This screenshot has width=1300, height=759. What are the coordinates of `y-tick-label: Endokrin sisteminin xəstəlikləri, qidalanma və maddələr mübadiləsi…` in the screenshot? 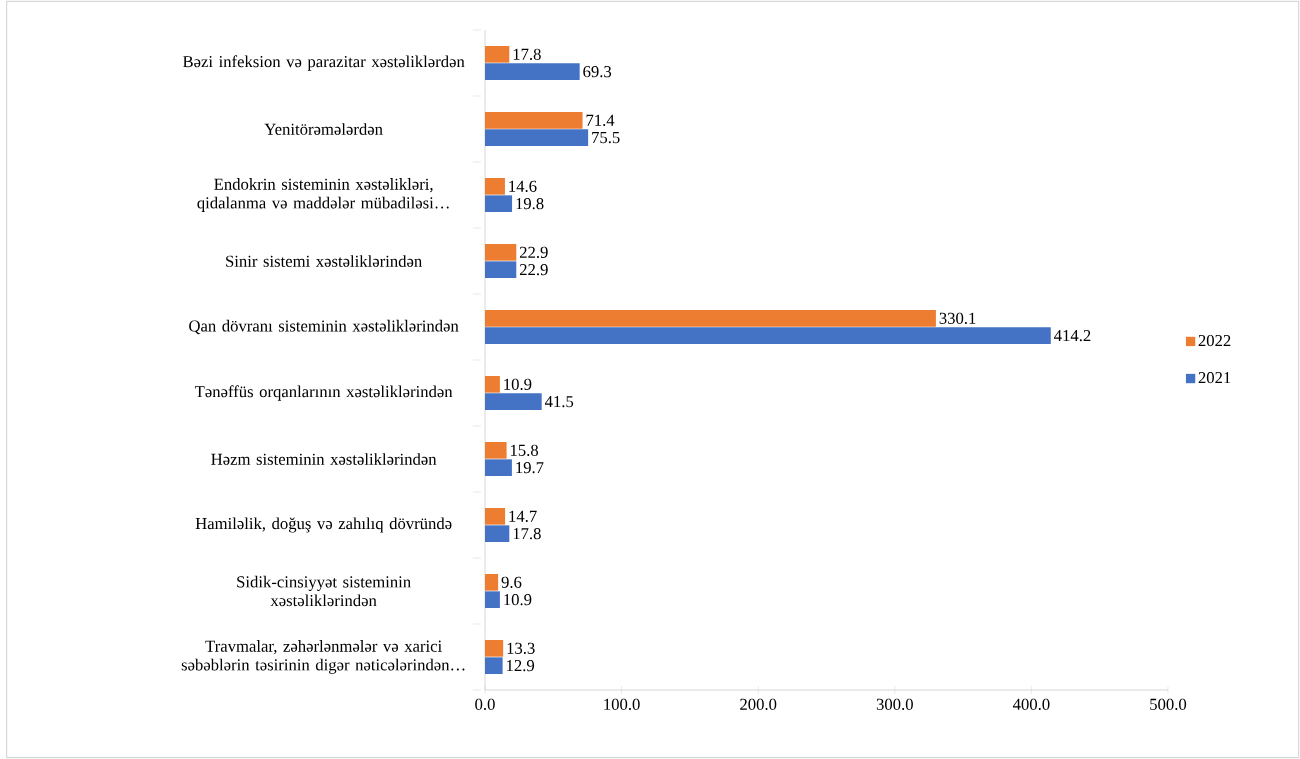 It's located at (323, 195).